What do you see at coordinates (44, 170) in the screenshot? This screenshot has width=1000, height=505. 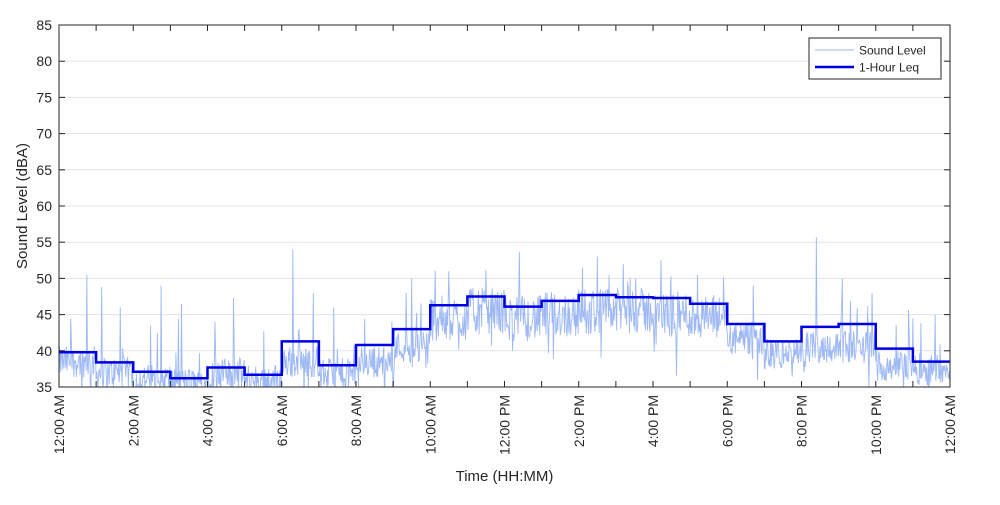 I see `y-tick-label: 65` at bounding box center [44, 170].